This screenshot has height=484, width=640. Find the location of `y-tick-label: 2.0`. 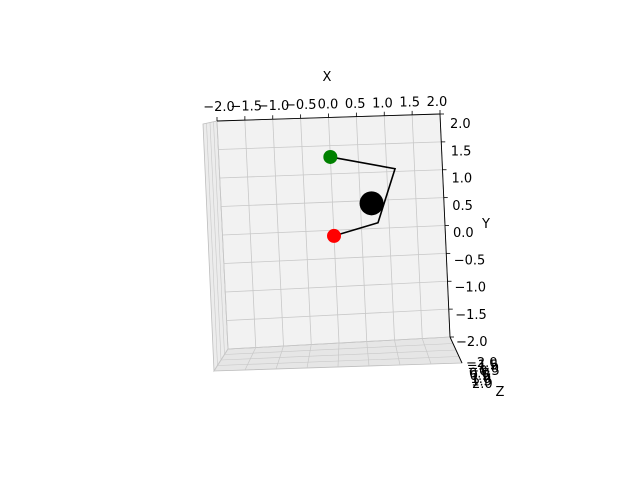

y-tick-label: 2.0 is located at coordinates (460, 124).